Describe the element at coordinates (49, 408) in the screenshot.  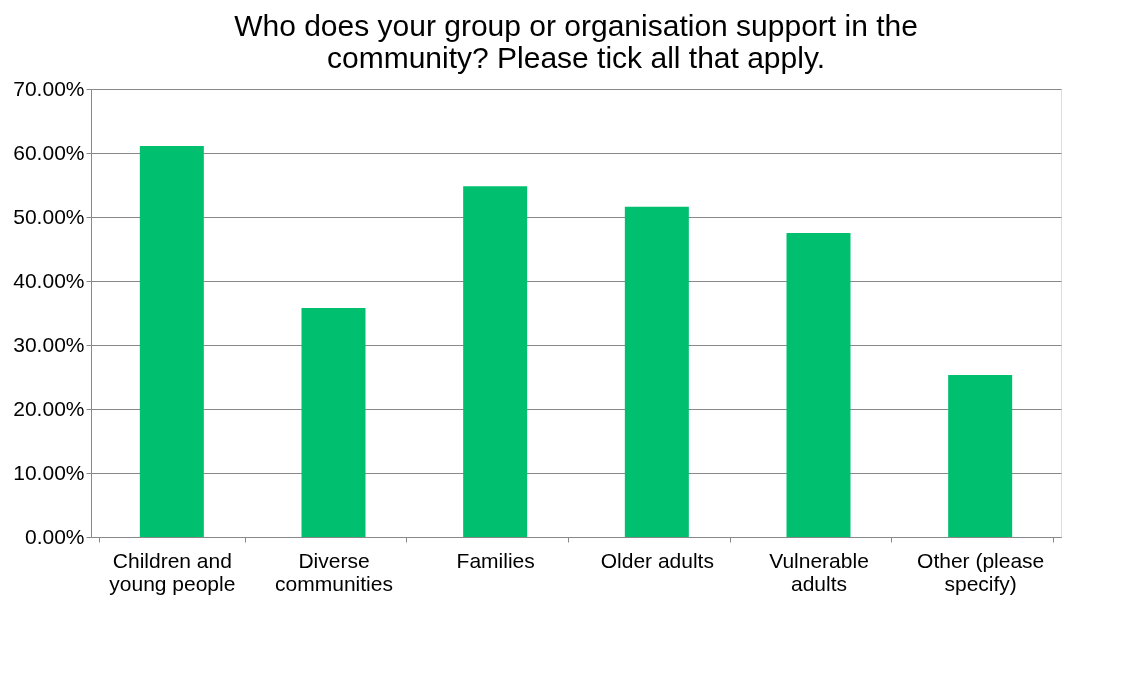
I see `y-tick-label: 20.00%` at that location.